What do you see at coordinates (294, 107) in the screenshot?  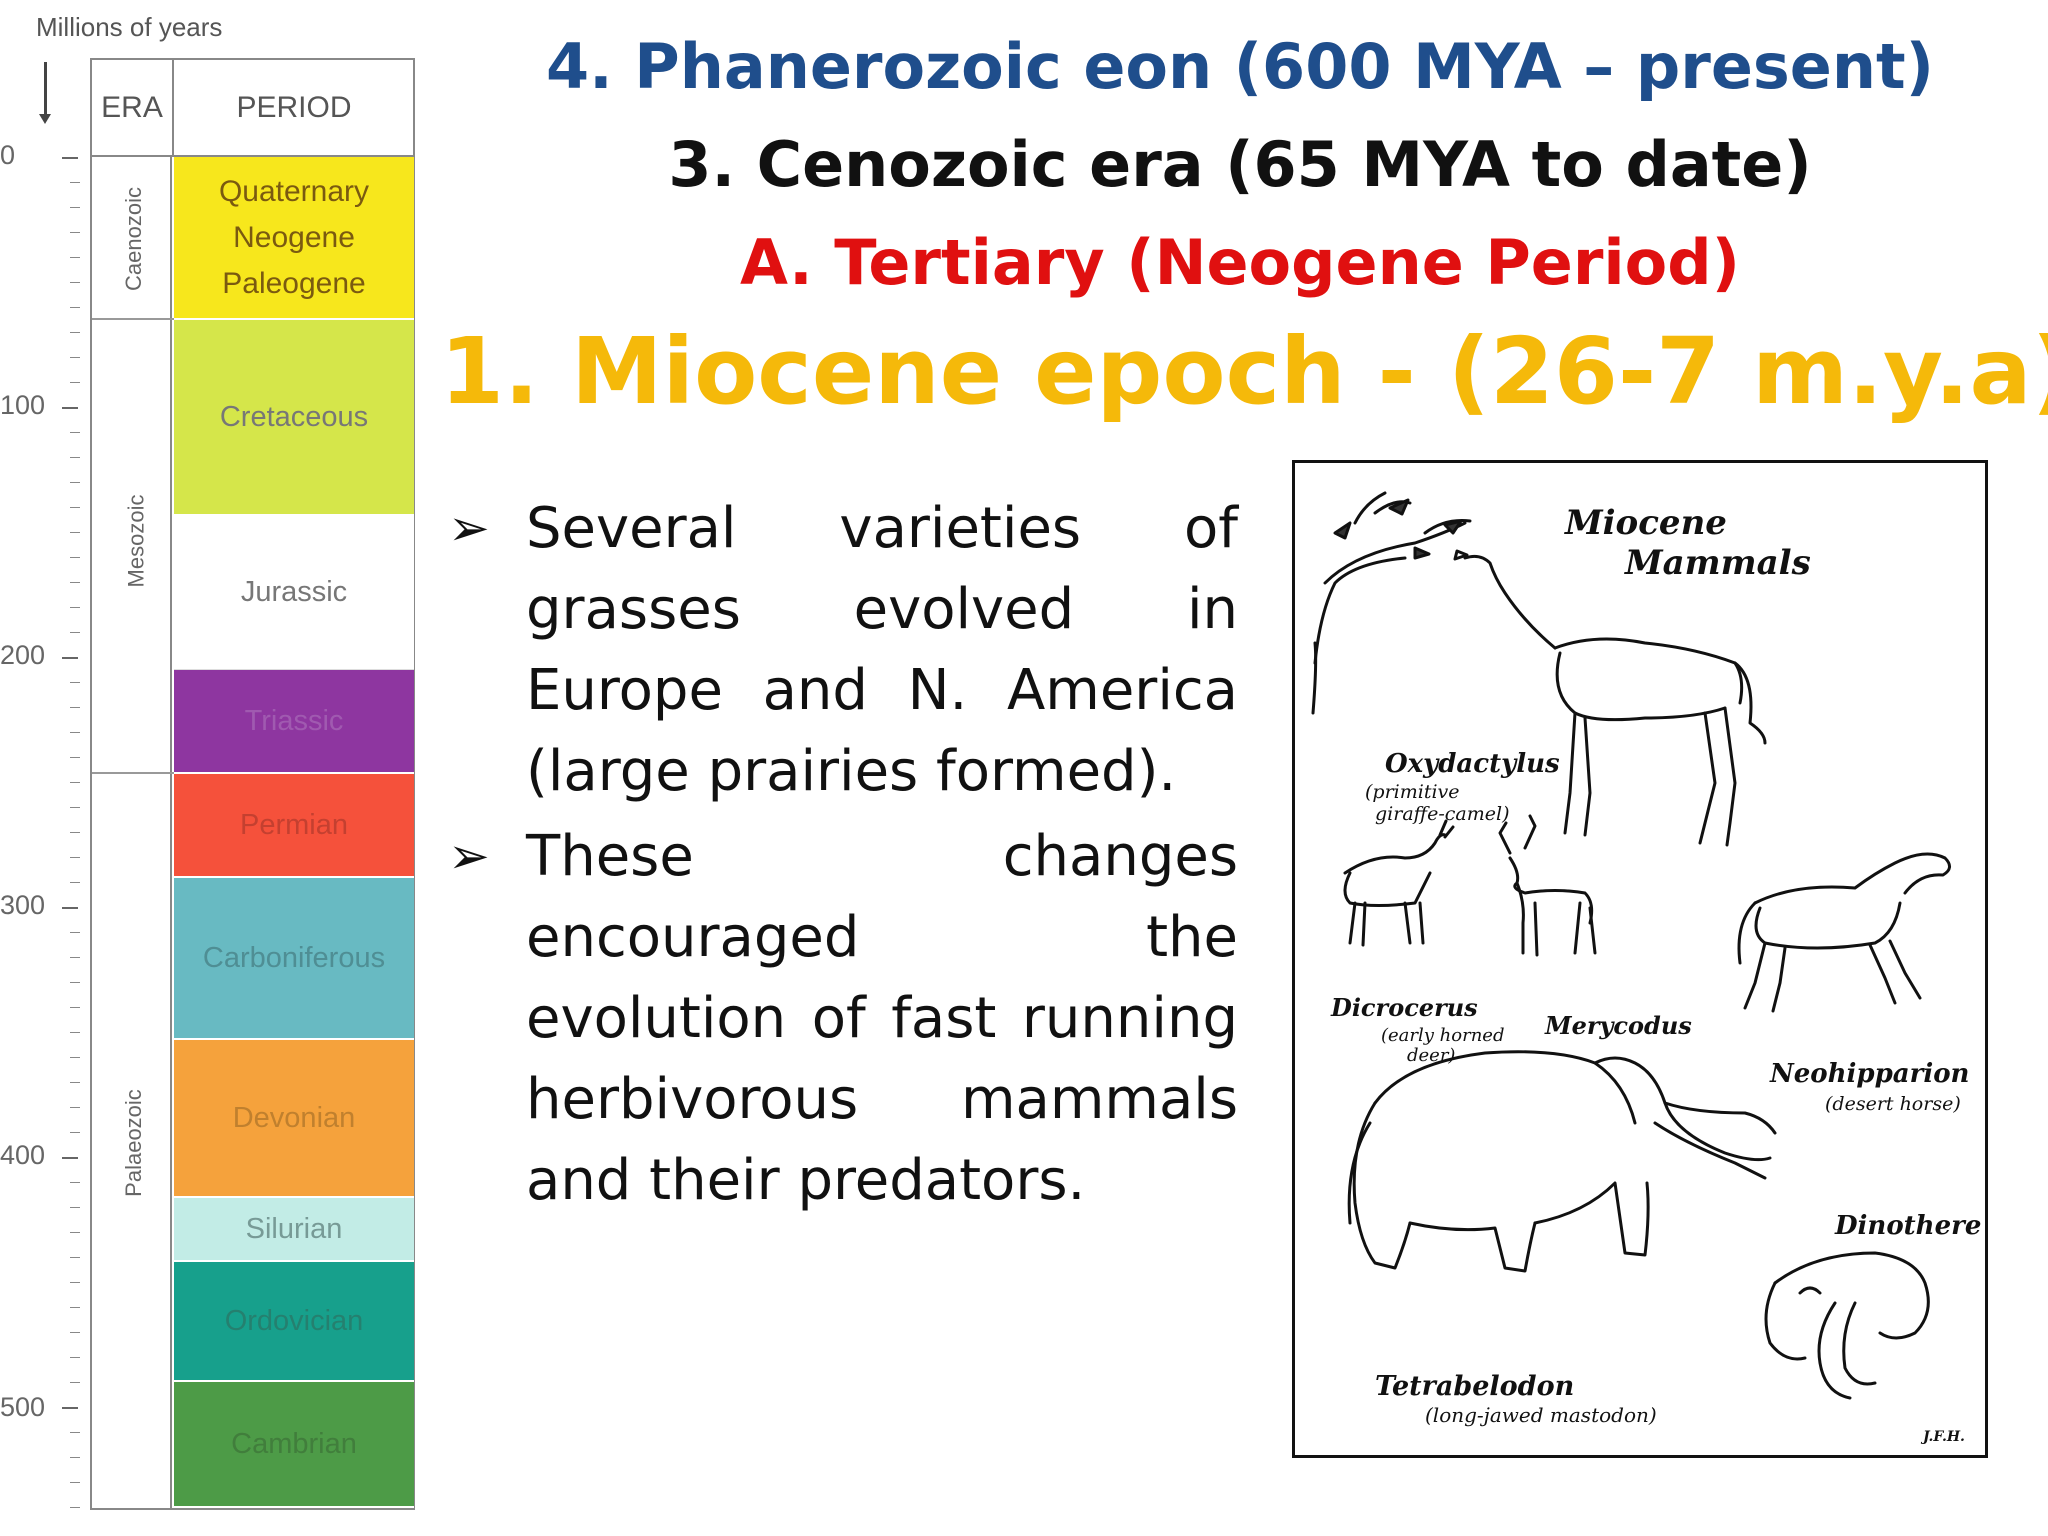 I see `period-header: PERIOD` at bounding box center [294, 107].